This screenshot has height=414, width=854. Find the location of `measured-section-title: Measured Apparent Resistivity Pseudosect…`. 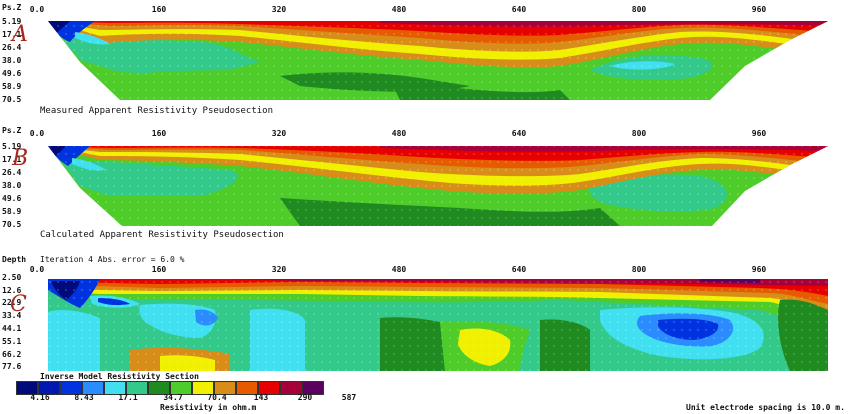

measured-section-title: Measured Apparent Resistivity Pseudosect… is located at coordinates (156, 111).